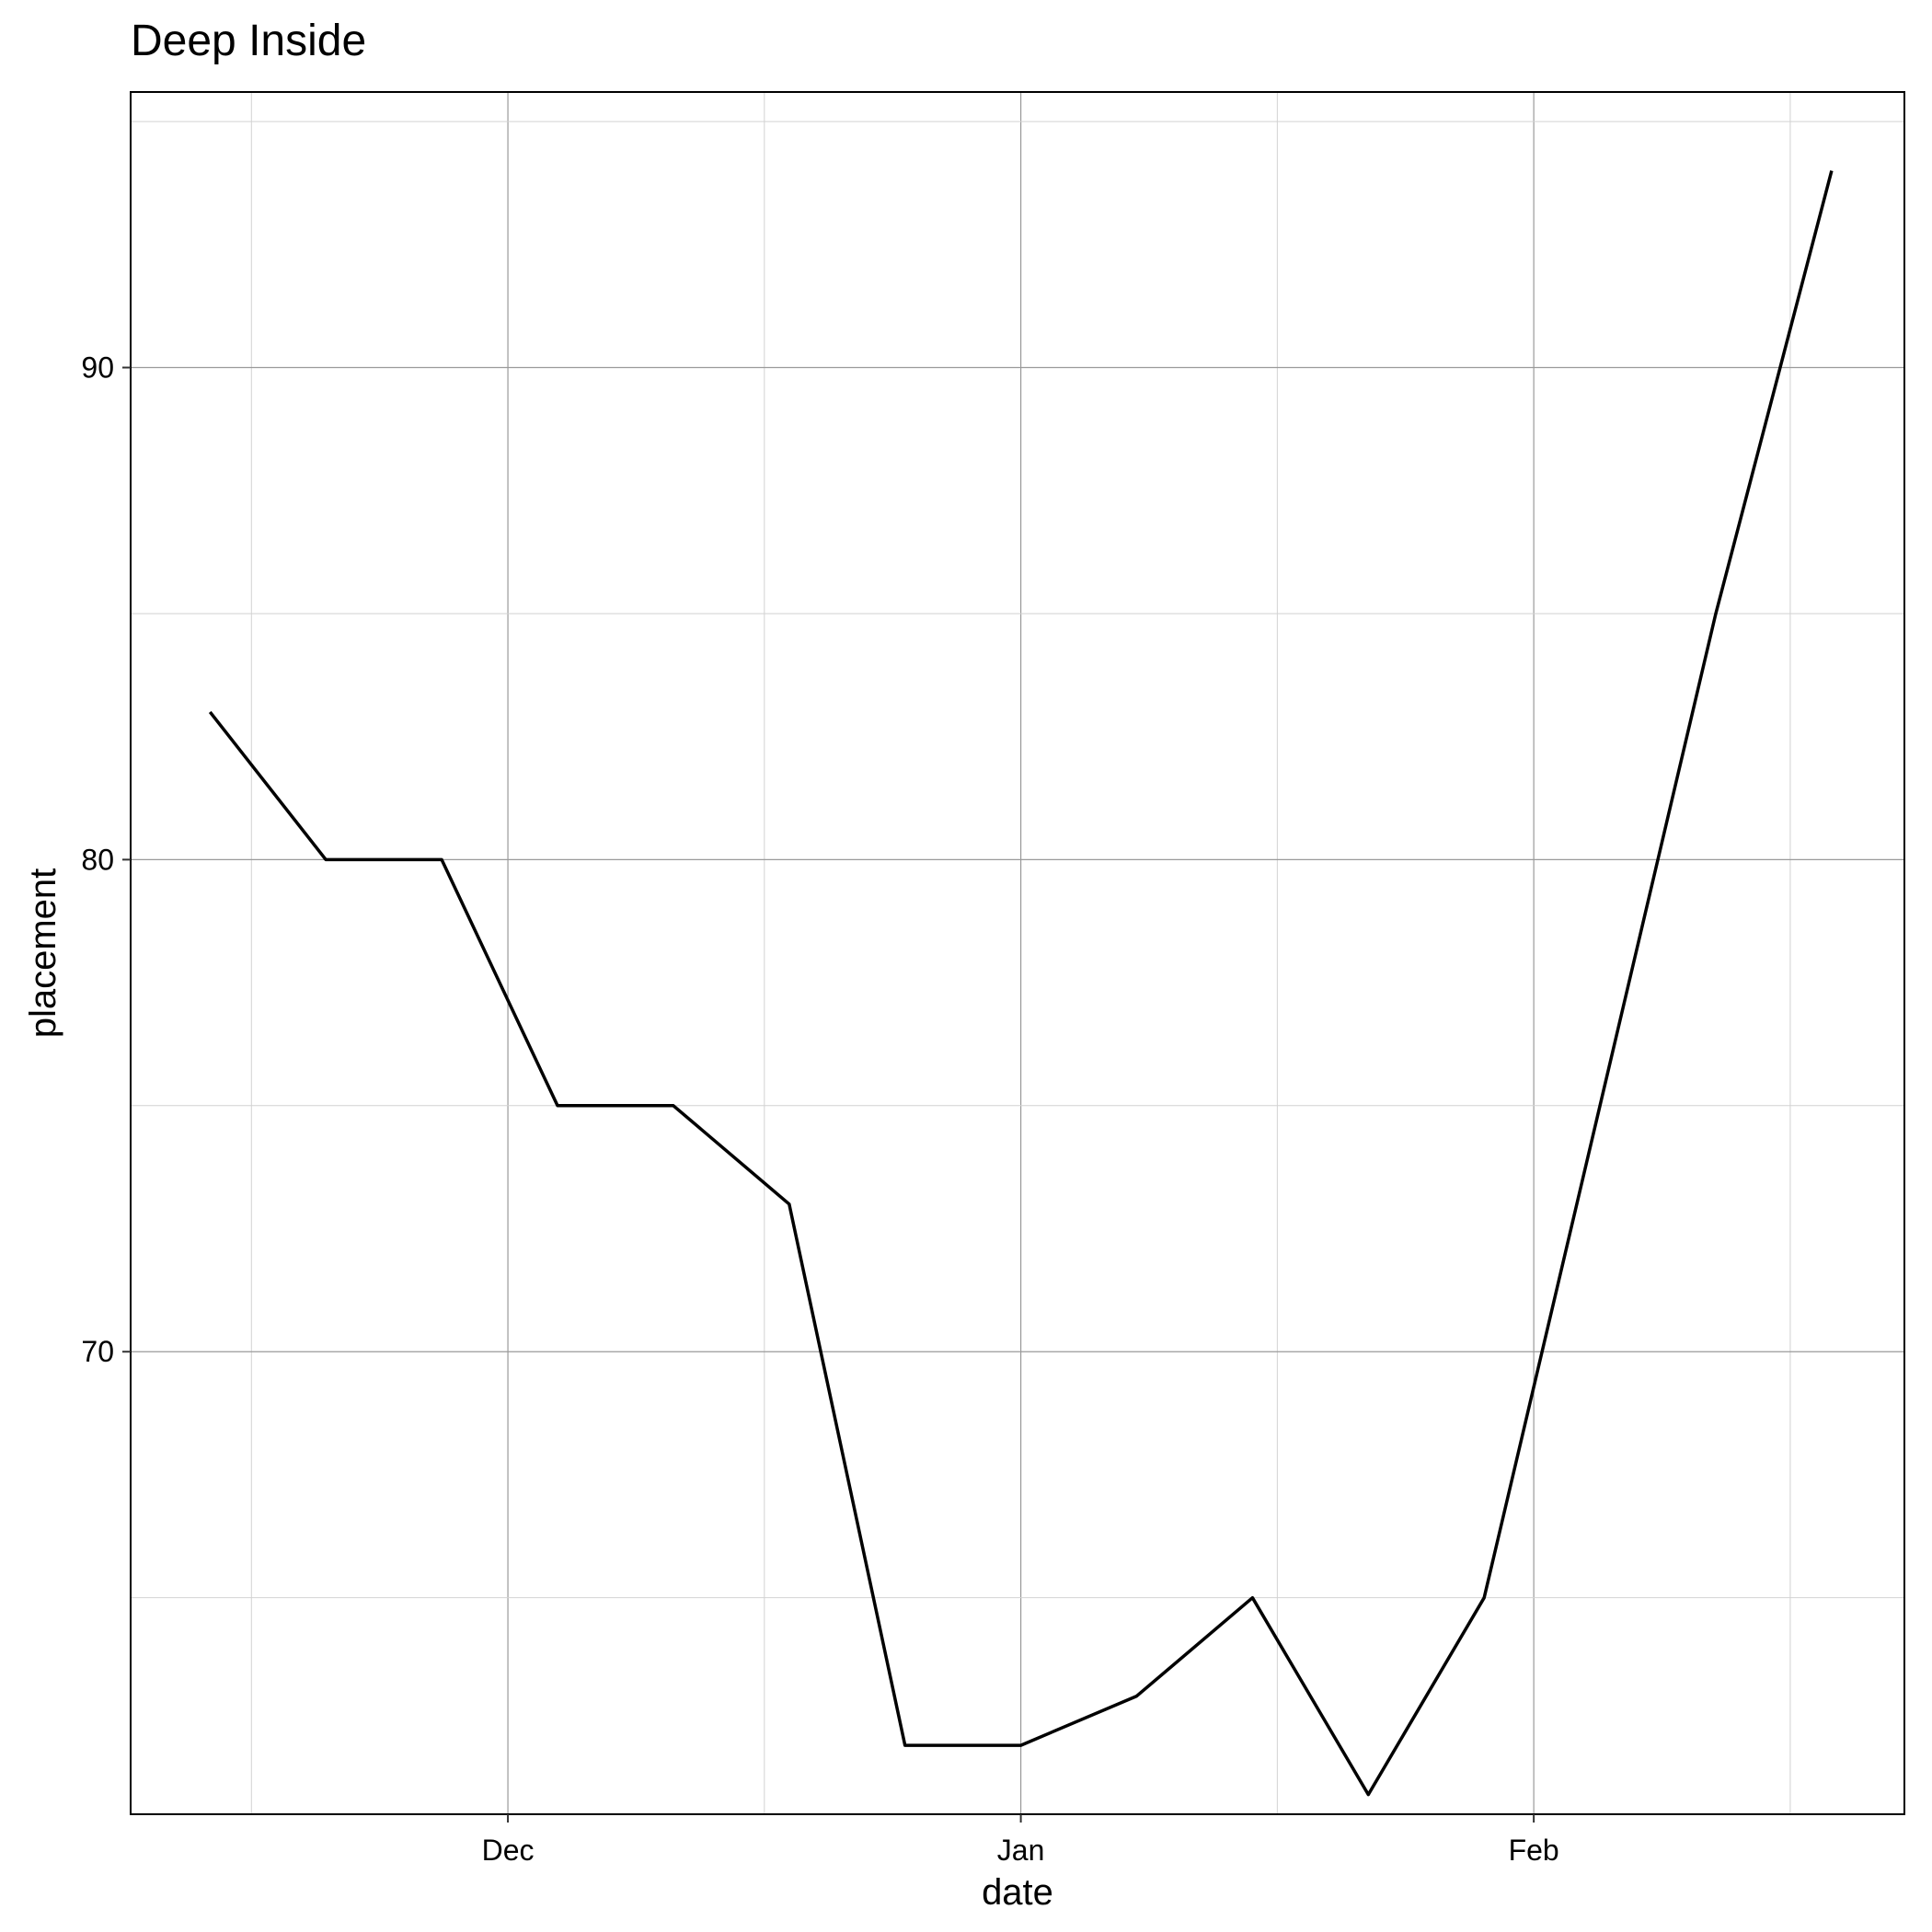 Image resolution: width=1932 pixels, height=1932 pixels. Describe the element at coordinates (97, 368) in the screenshot. I see `y-tick-label: 90` at that location.